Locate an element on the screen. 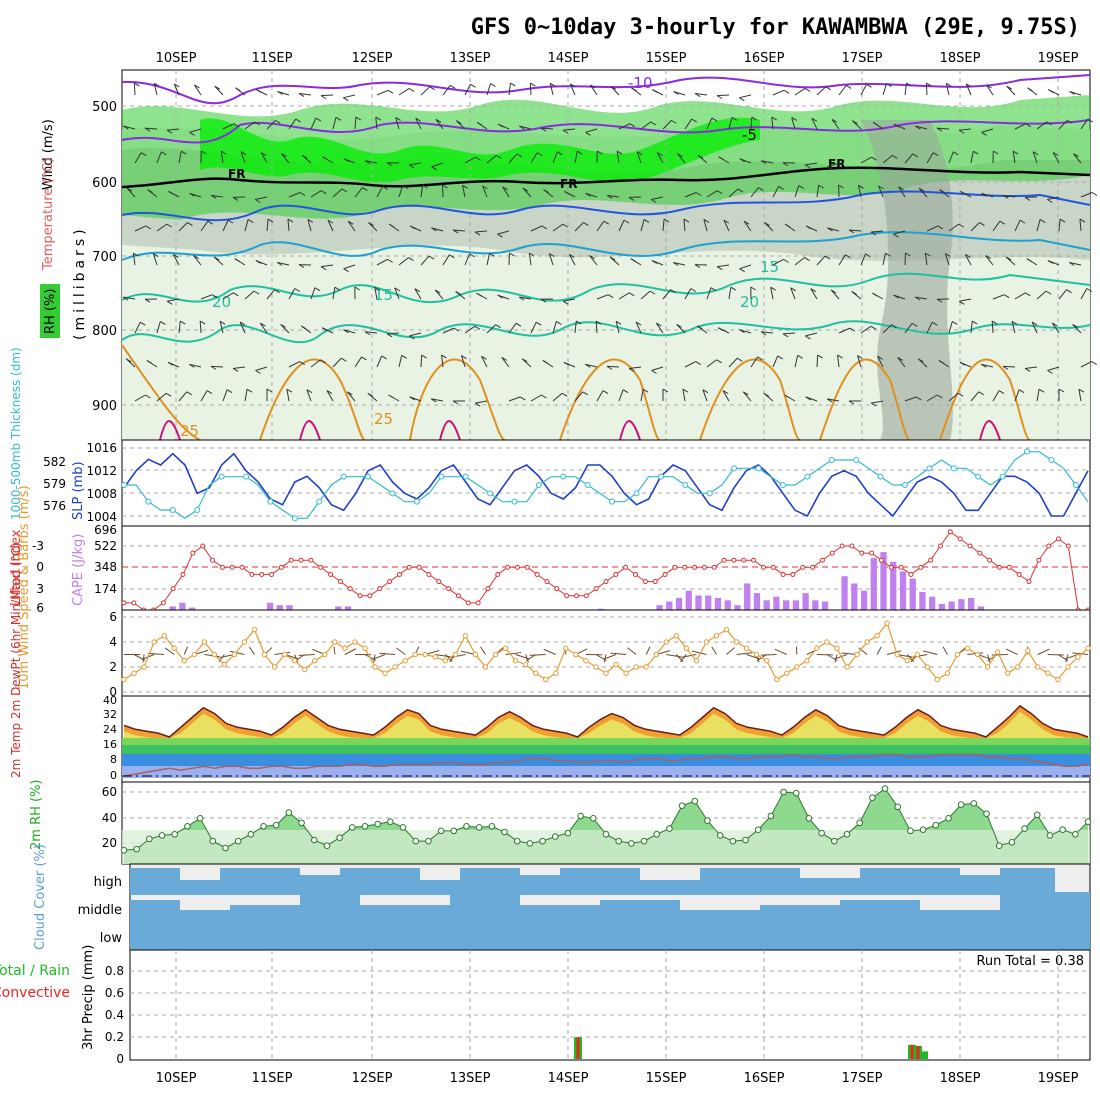 The width and height of the screenshot is (1100, 1100). bottom-date-label: 17SEP is located at coordinates (862, 1078).